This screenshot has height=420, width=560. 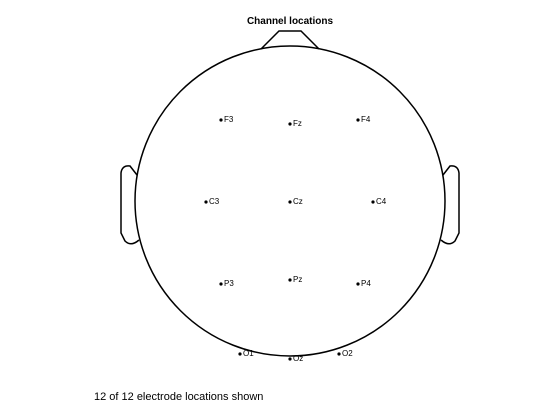 I want to click on left-ear, so click(x=130, y=205).